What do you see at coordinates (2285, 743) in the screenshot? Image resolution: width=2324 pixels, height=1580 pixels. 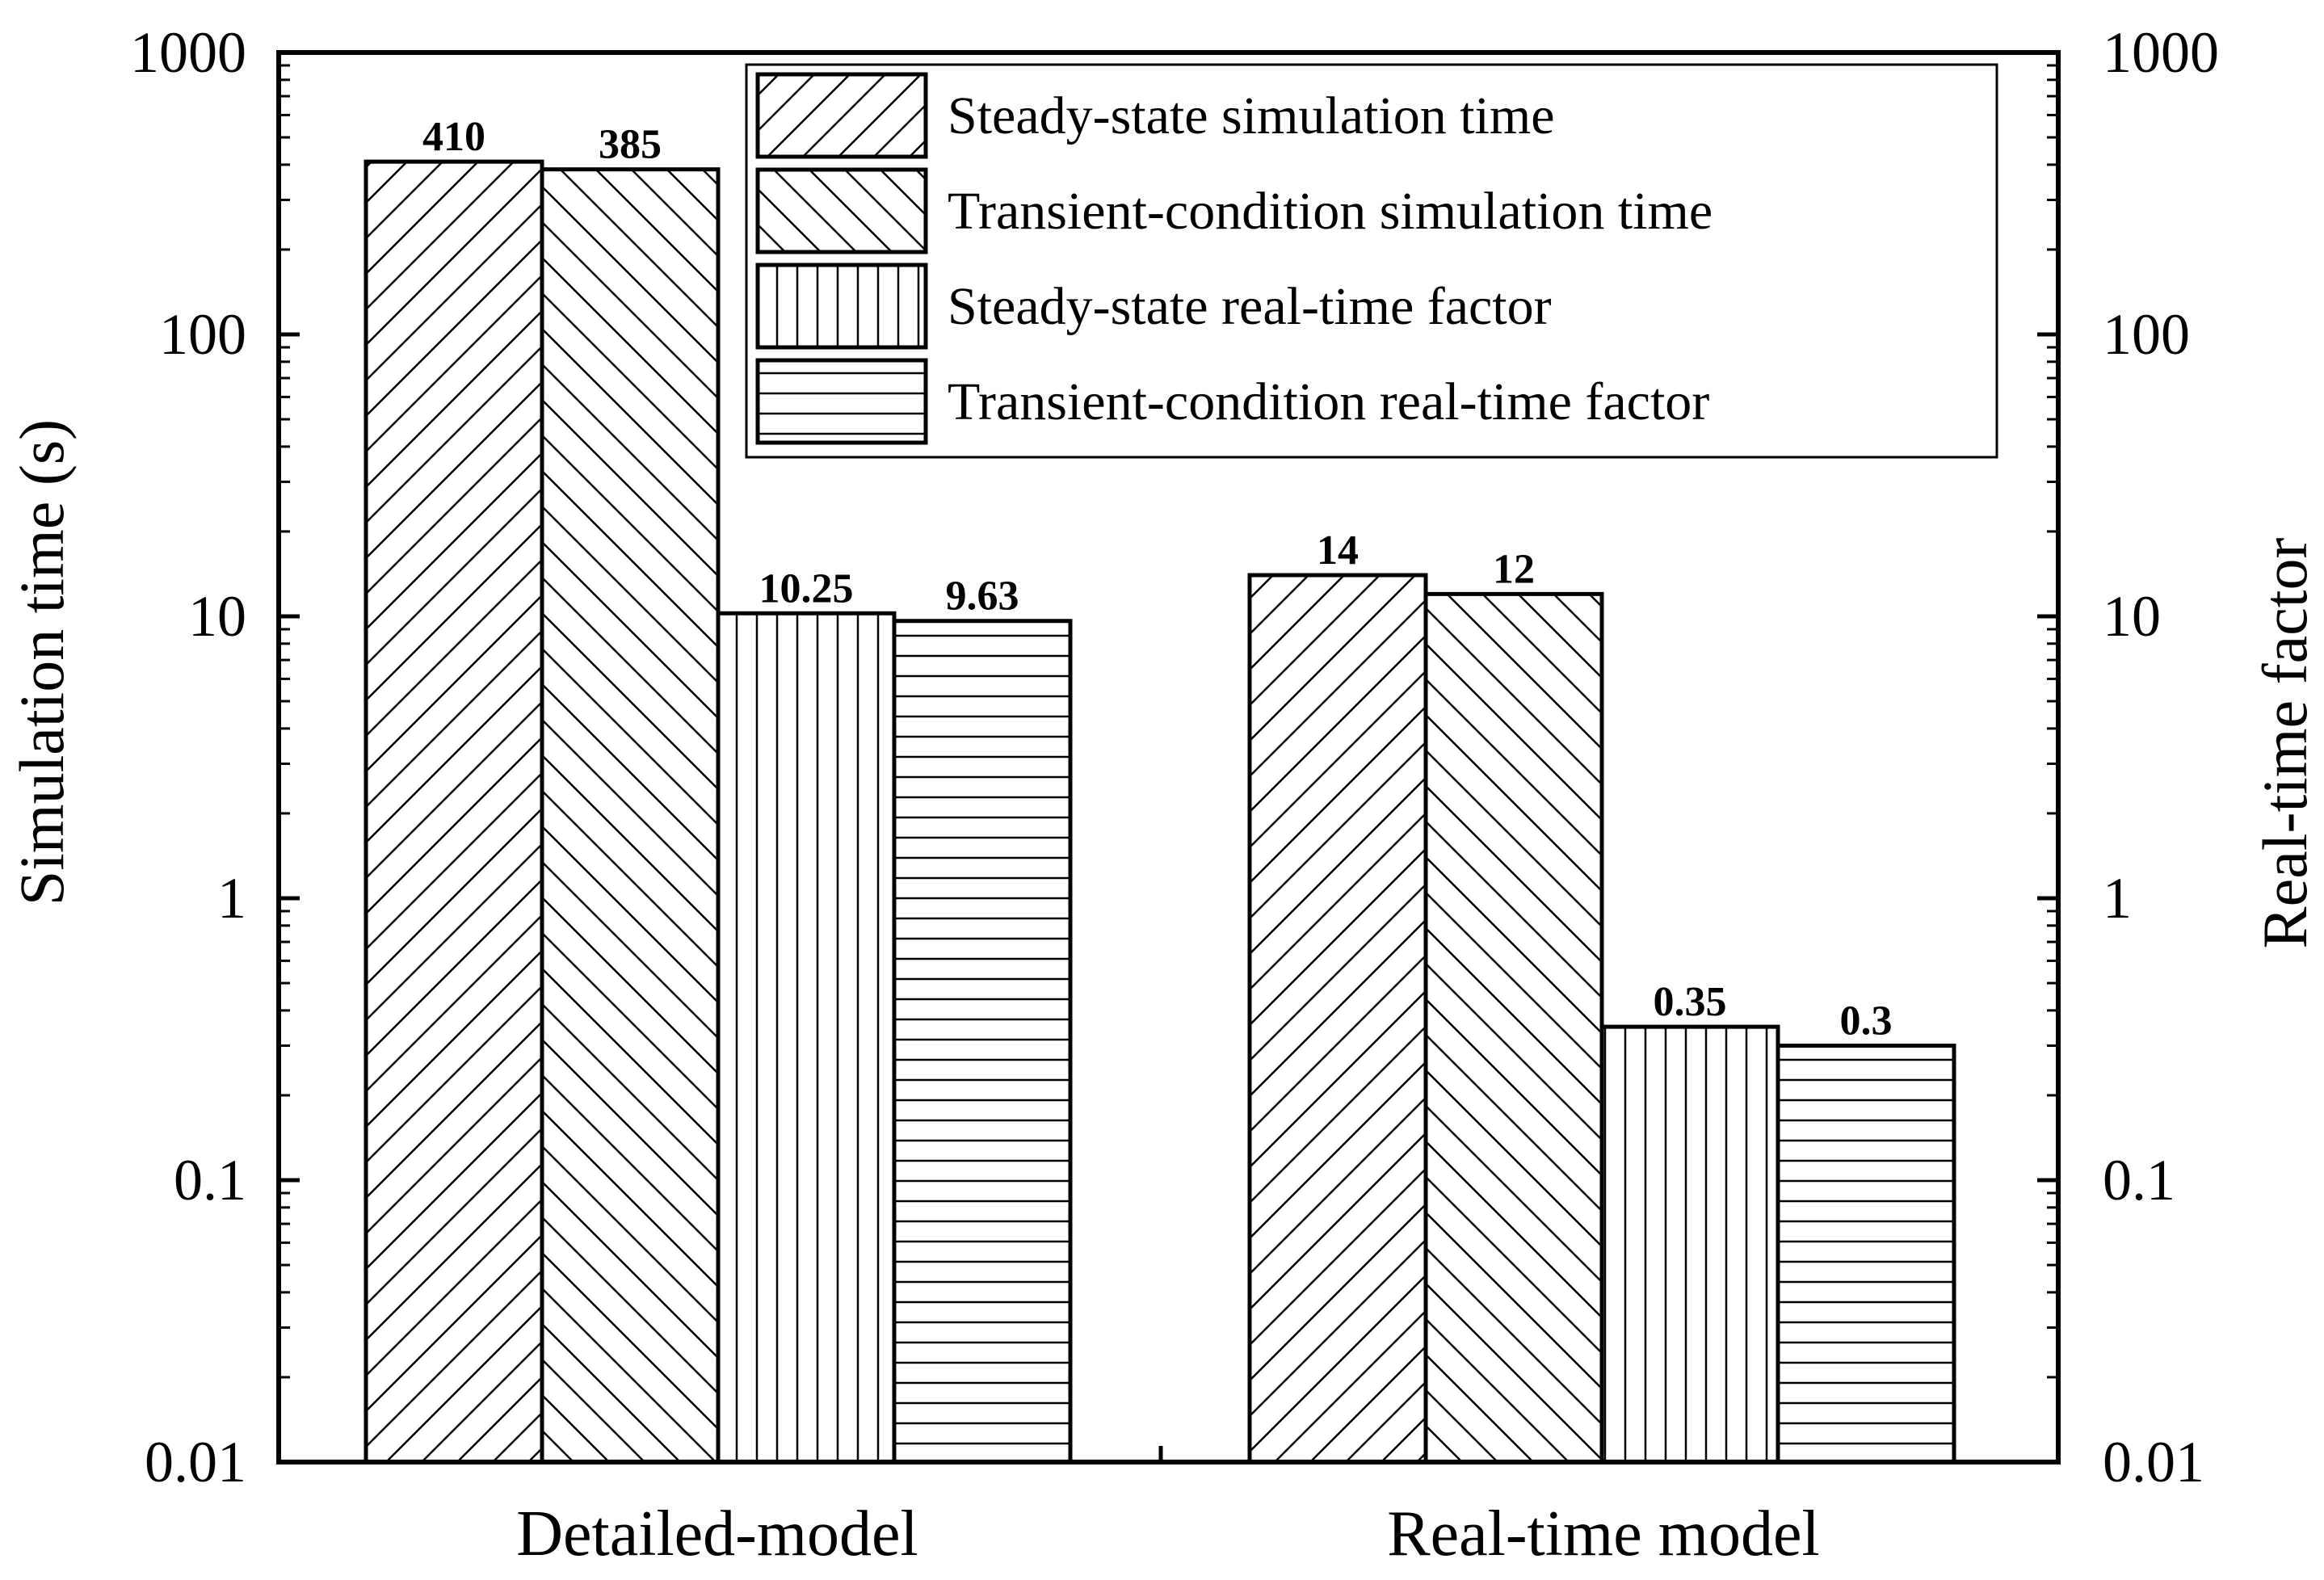 I see `y2-axis-title: Real-time factor` at bounding box center [2285, 743].